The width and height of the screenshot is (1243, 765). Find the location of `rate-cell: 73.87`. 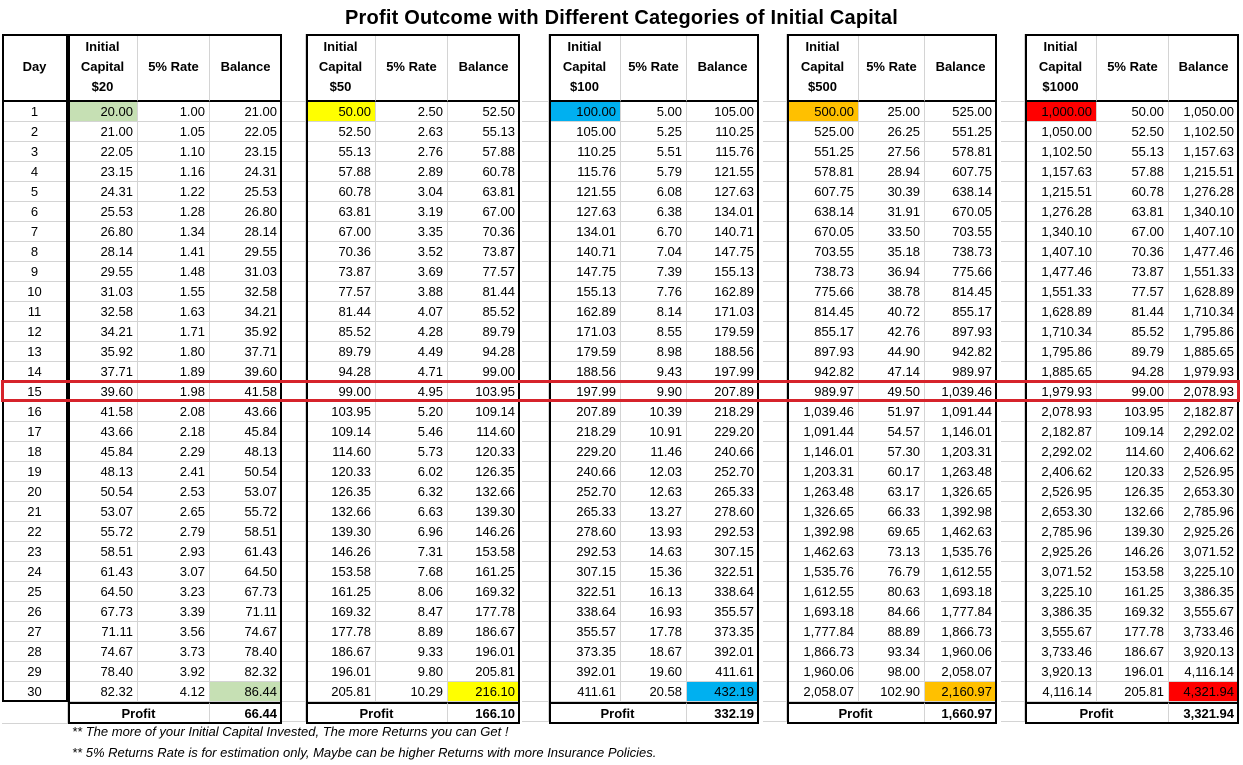

rate-cell: 73.87 is located at coordinates (1133, 272).